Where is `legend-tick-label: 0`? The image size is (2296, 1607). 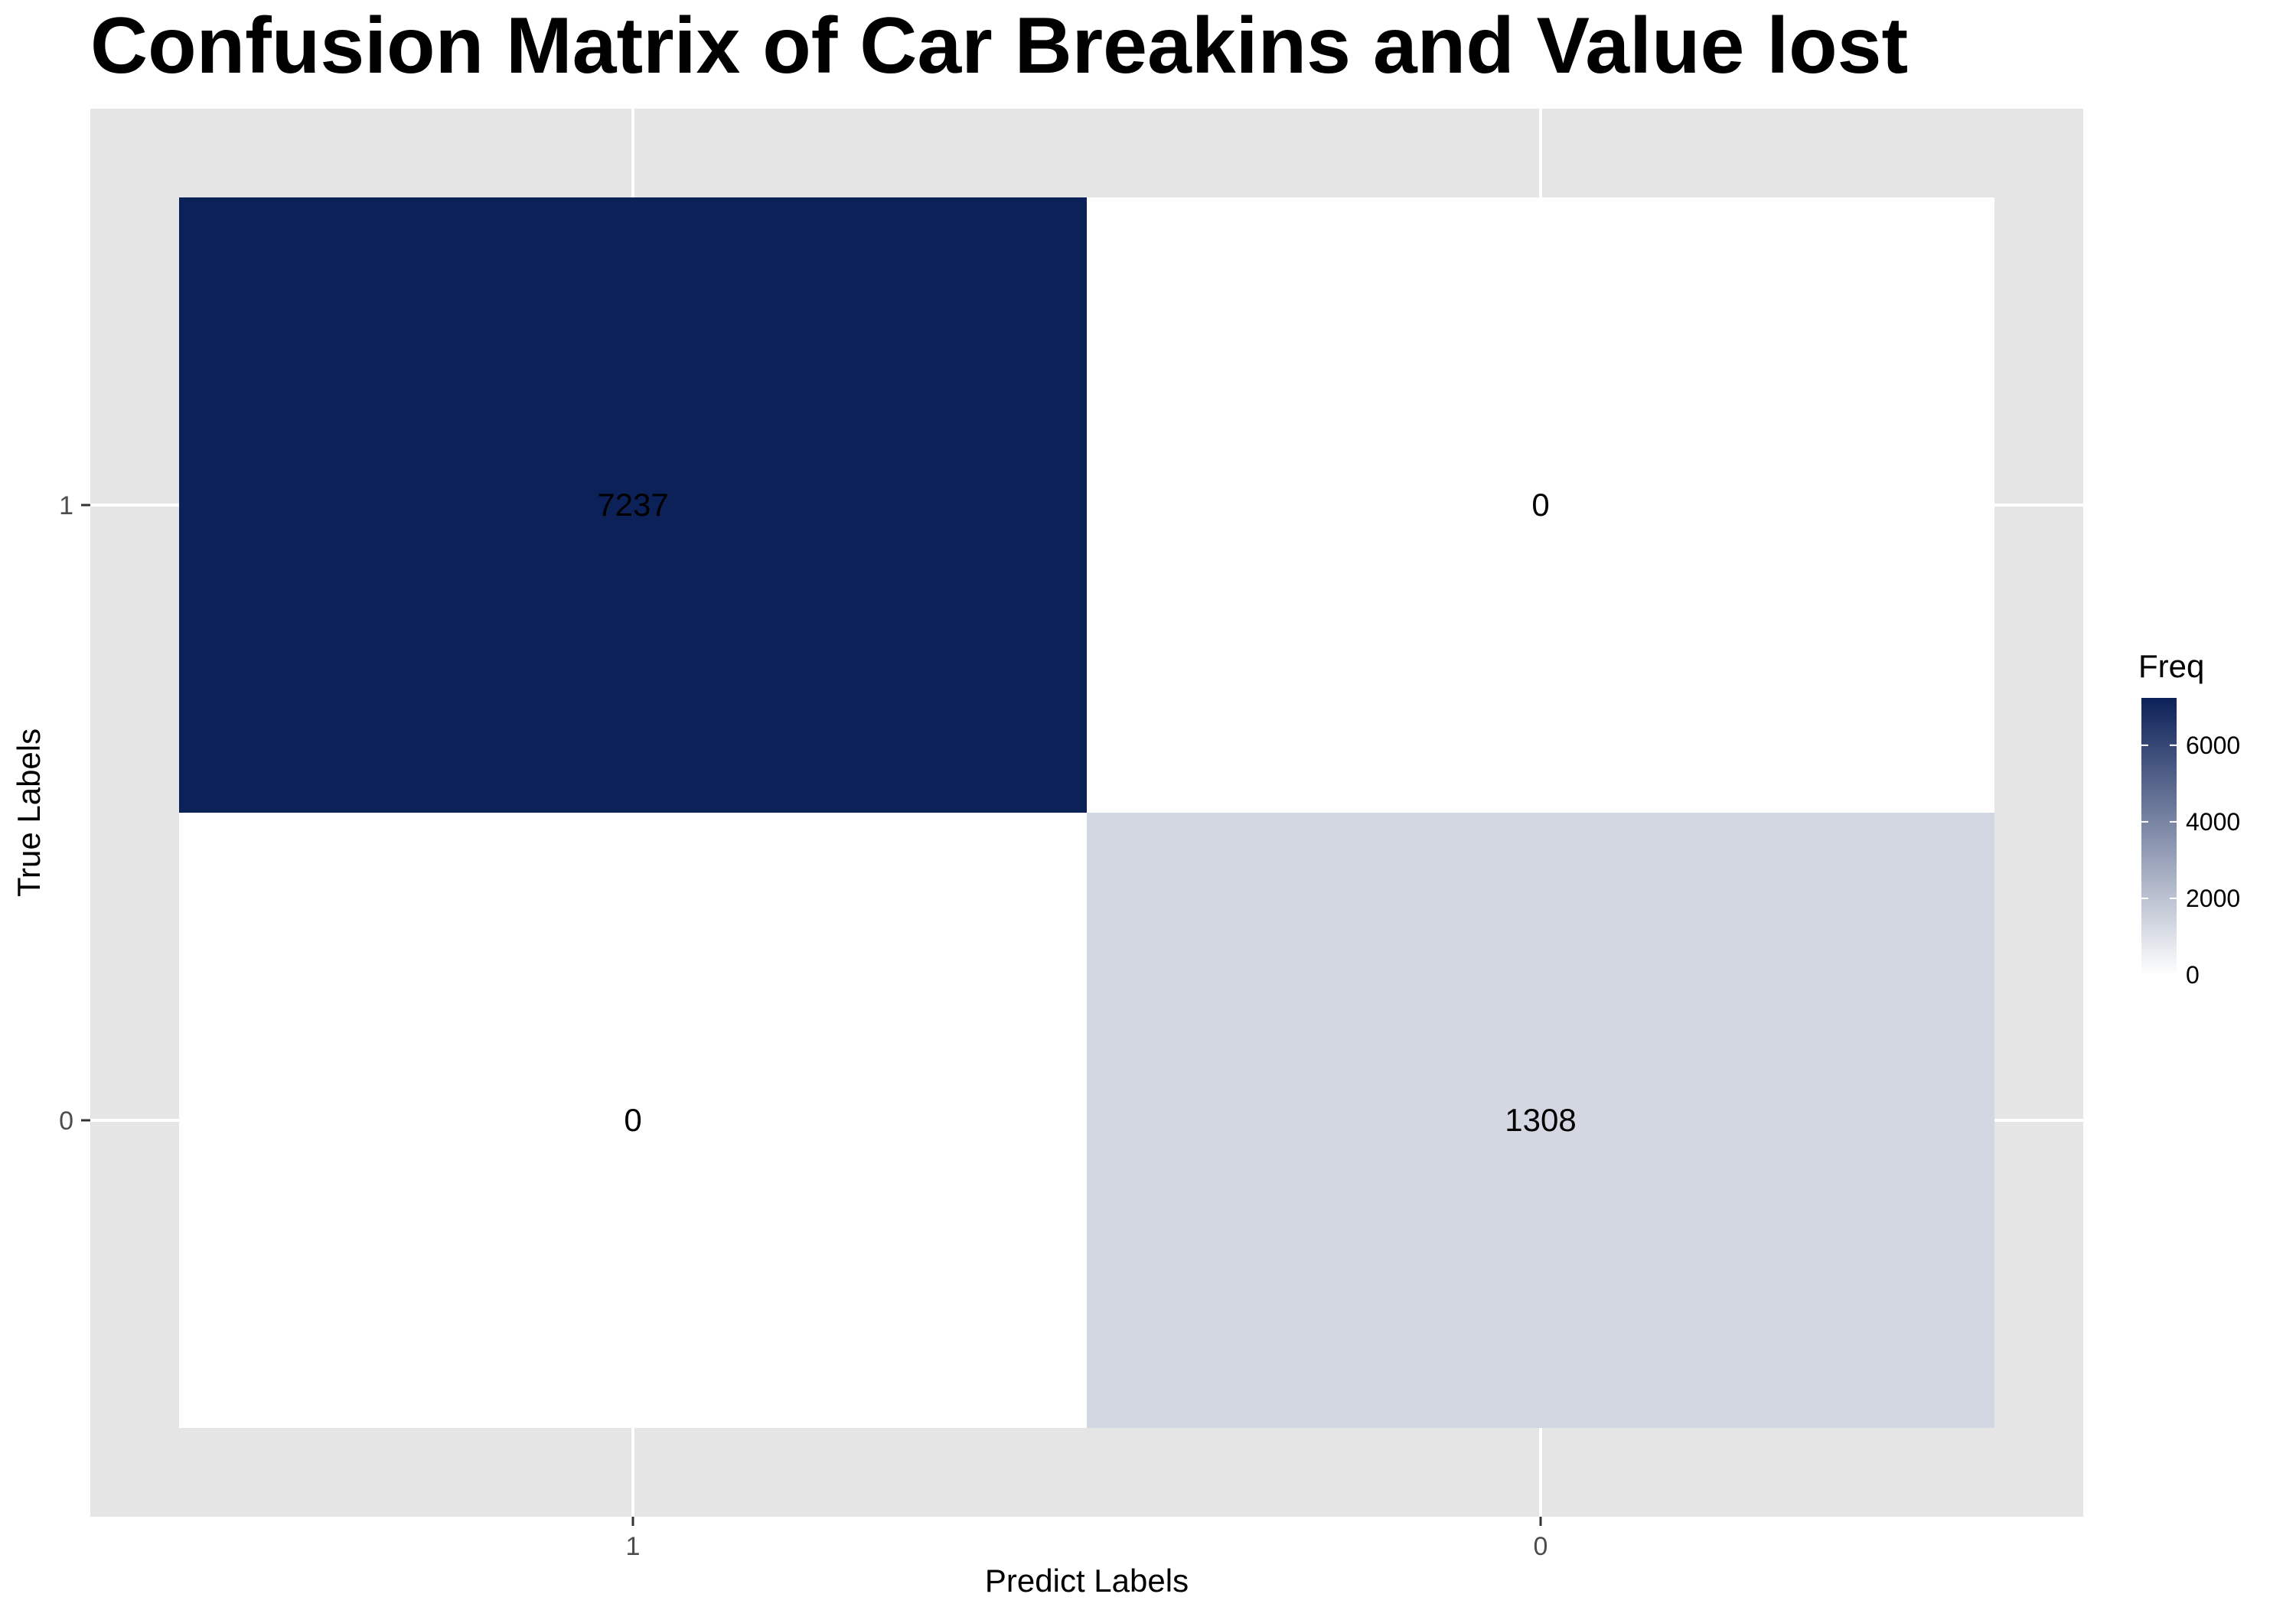 legend-tick-label: 0 is located at coordinates (2193, 975).